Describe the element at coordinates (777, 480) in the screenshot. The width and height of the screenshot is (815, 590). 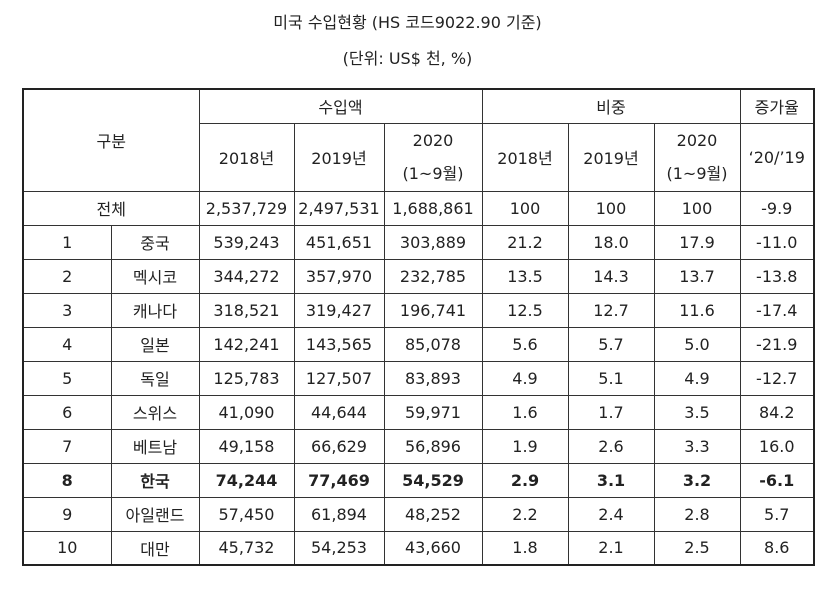
I see `growth-cell: -6.1` at that location.